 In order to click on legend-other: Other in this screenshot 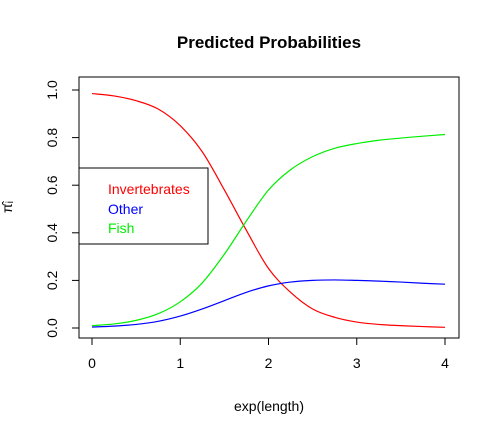, I will do `click(125, 209)`.